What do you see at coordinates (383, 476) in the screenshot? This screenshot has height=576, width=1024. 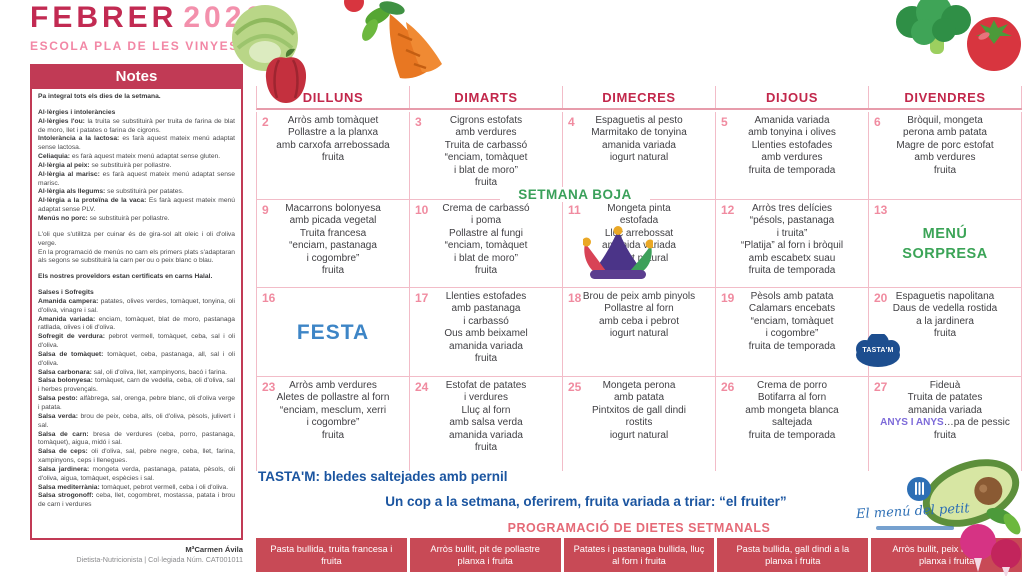 I see `tastam-note: TASTA'M: bledes saltejades amb pernil` at bounding box center [383, 476].